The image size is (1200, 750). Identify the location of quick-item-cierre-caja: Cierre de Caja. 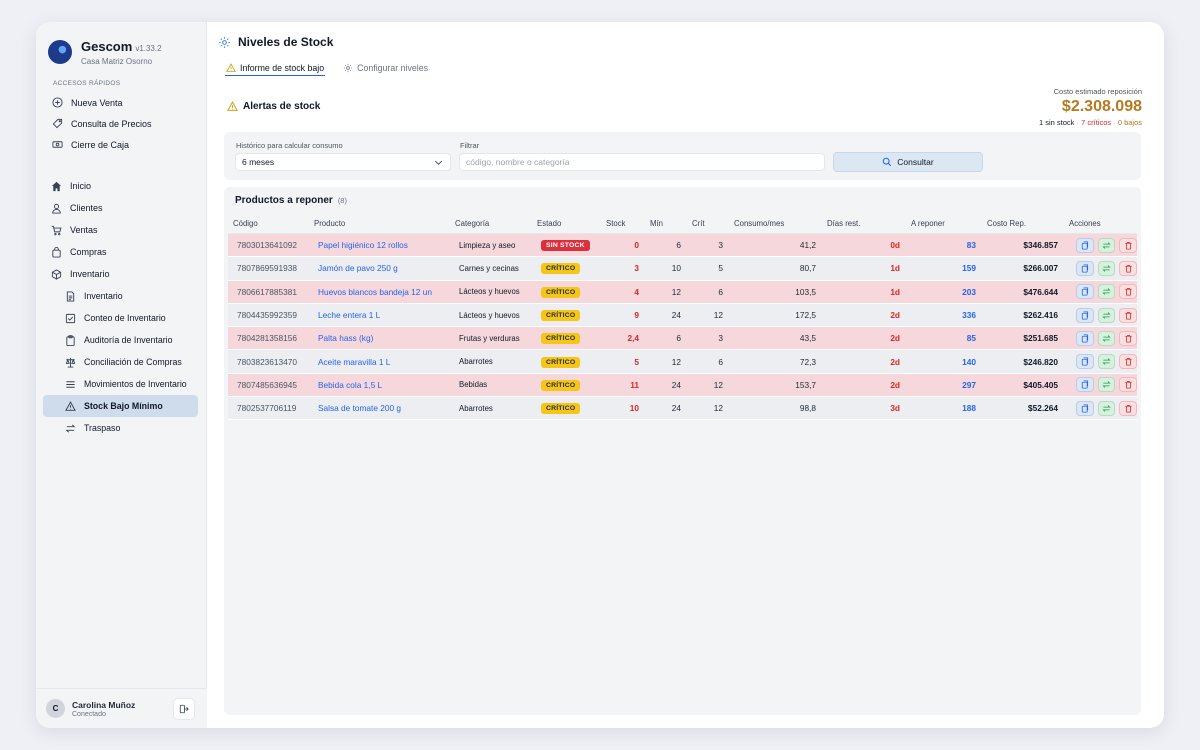
(121, 144).